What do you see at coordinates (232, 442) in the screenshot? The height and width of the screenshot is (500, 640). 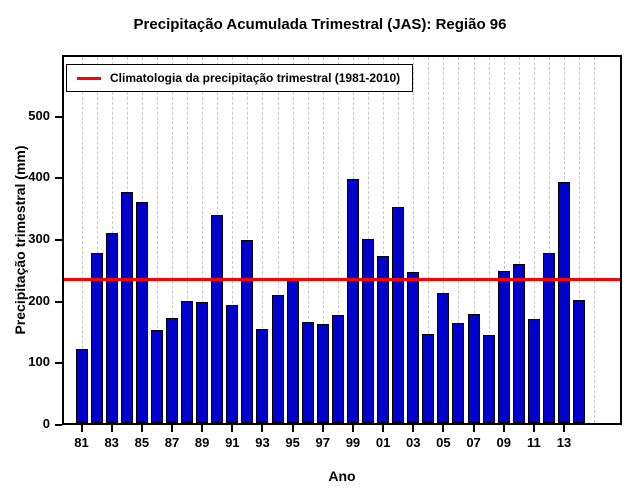 I see `x-tick-label: 91` at bounding box center [232, 442].